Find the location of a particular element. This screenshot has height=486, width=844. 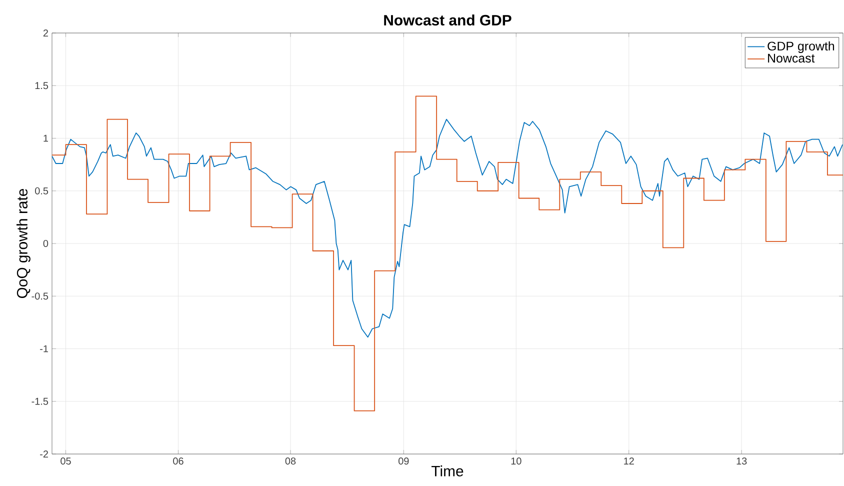

y-tick-label: -1.5 is located at coordinates (40, 401).